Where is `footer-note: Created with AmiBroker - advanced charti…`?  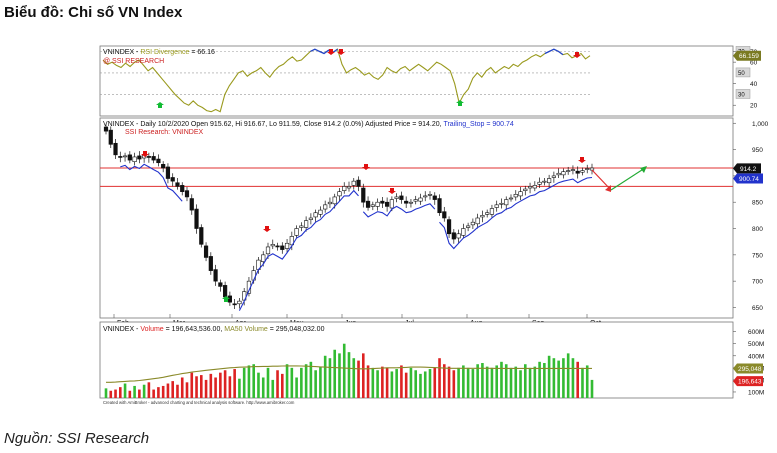 footer-note: Created with AmiBroker - advanced charti… is located at coordinates (199, 402).